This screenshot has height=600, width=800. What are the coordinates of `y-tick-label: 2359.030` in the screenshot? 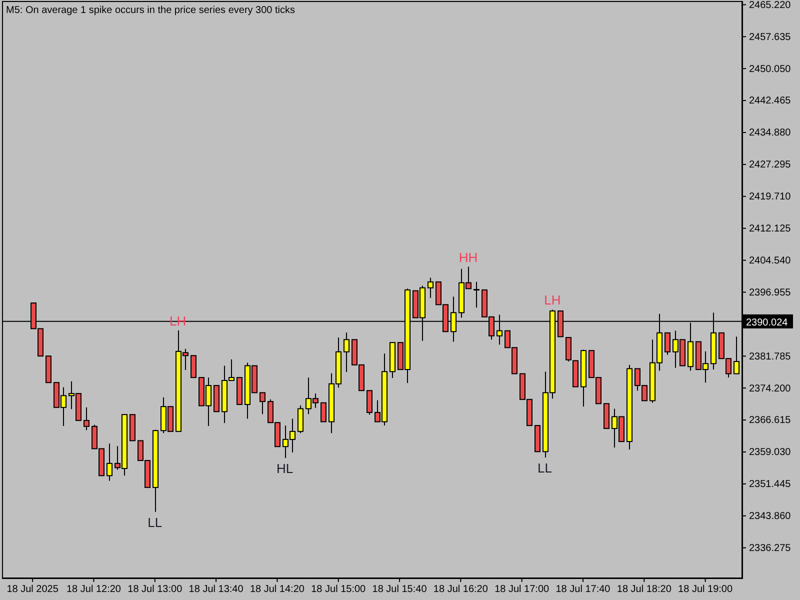 It's located at (770, 452).